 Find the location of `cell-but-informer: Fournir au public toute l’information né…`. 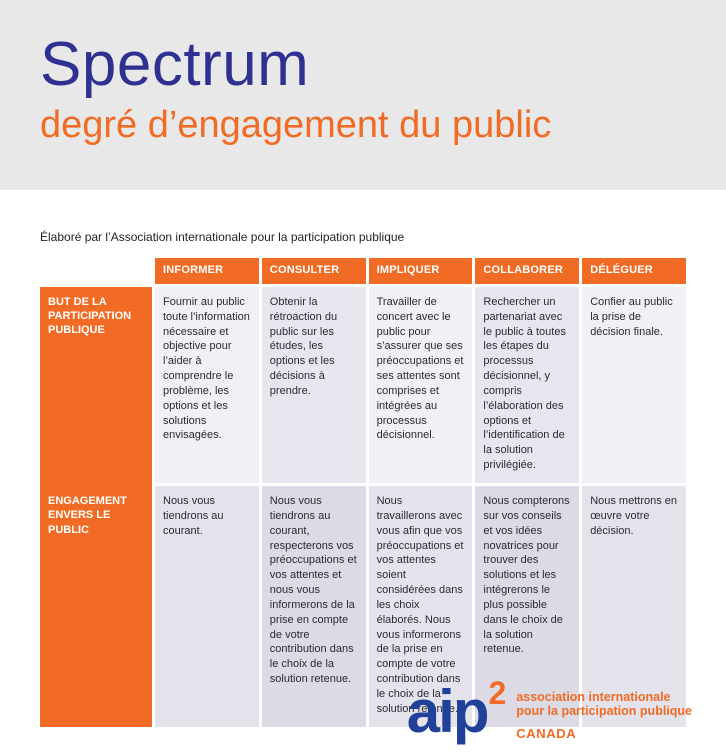

cell-but-informer: Fournir au public toute l’information né… is located at coordinates (207, 386).